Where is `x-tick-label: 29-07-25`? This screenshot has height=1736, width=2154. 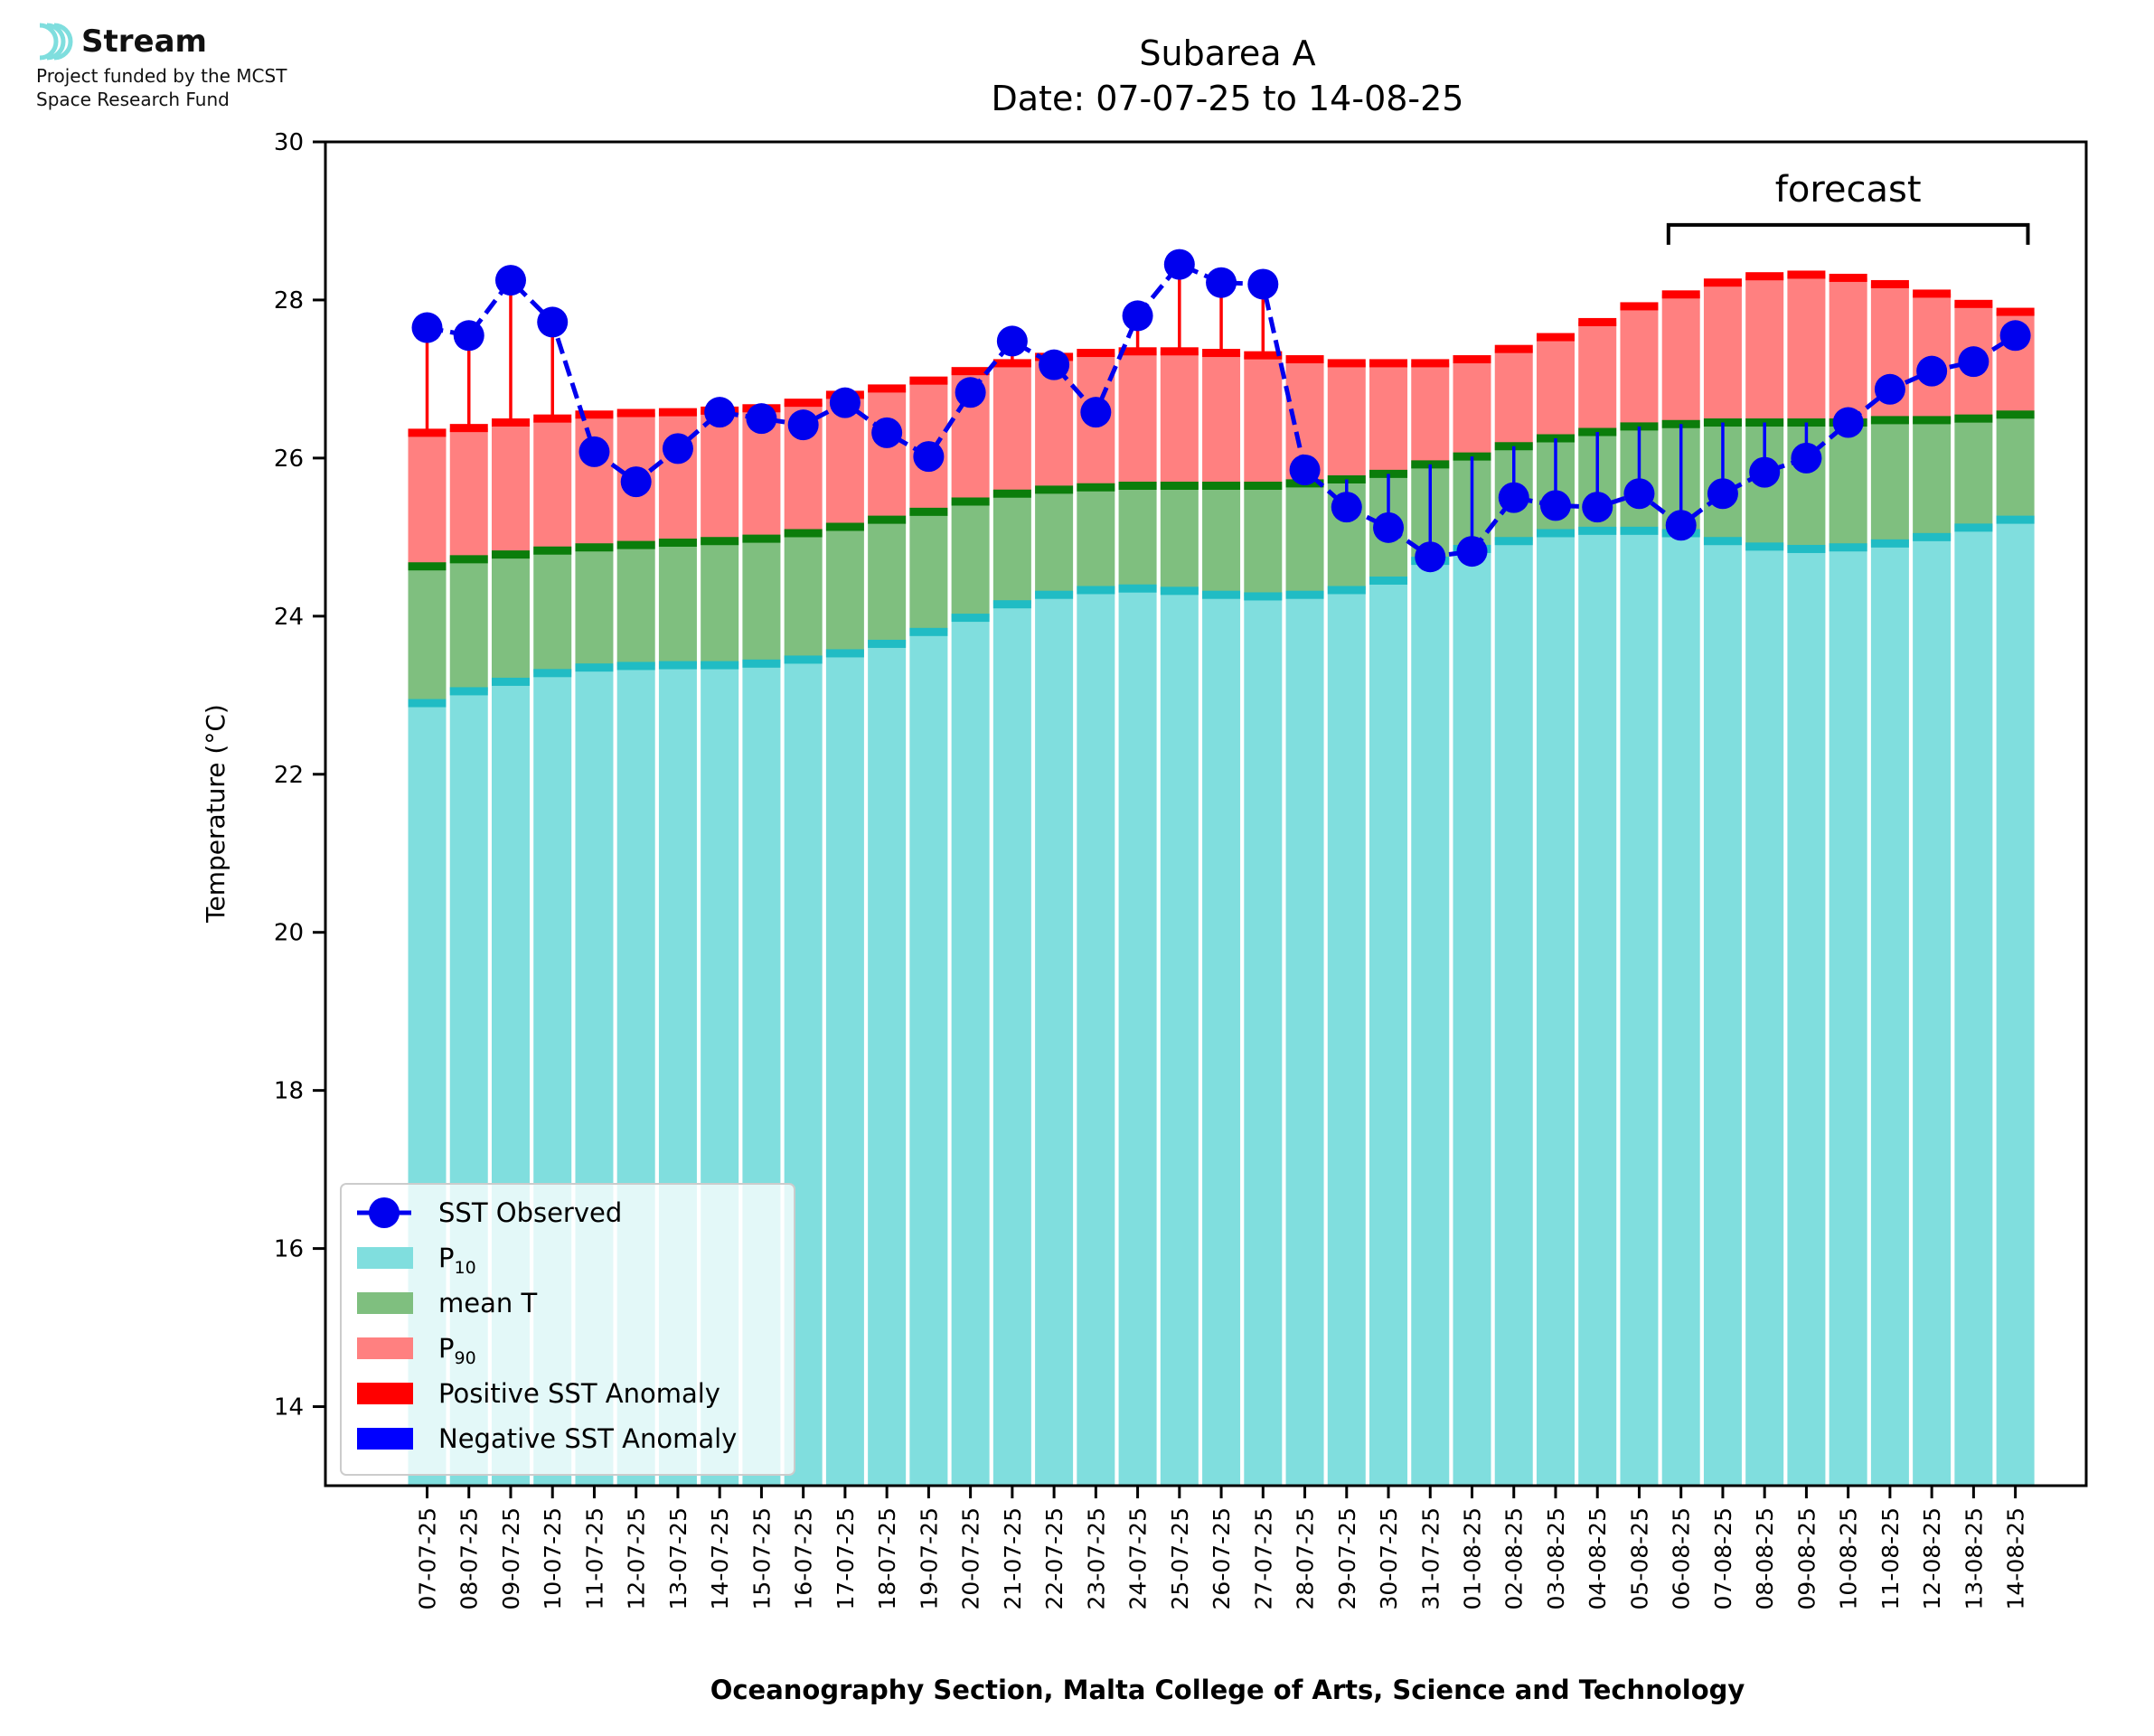
x-tick-label: 29-07-25 is located at coordinates (1347, 1558).